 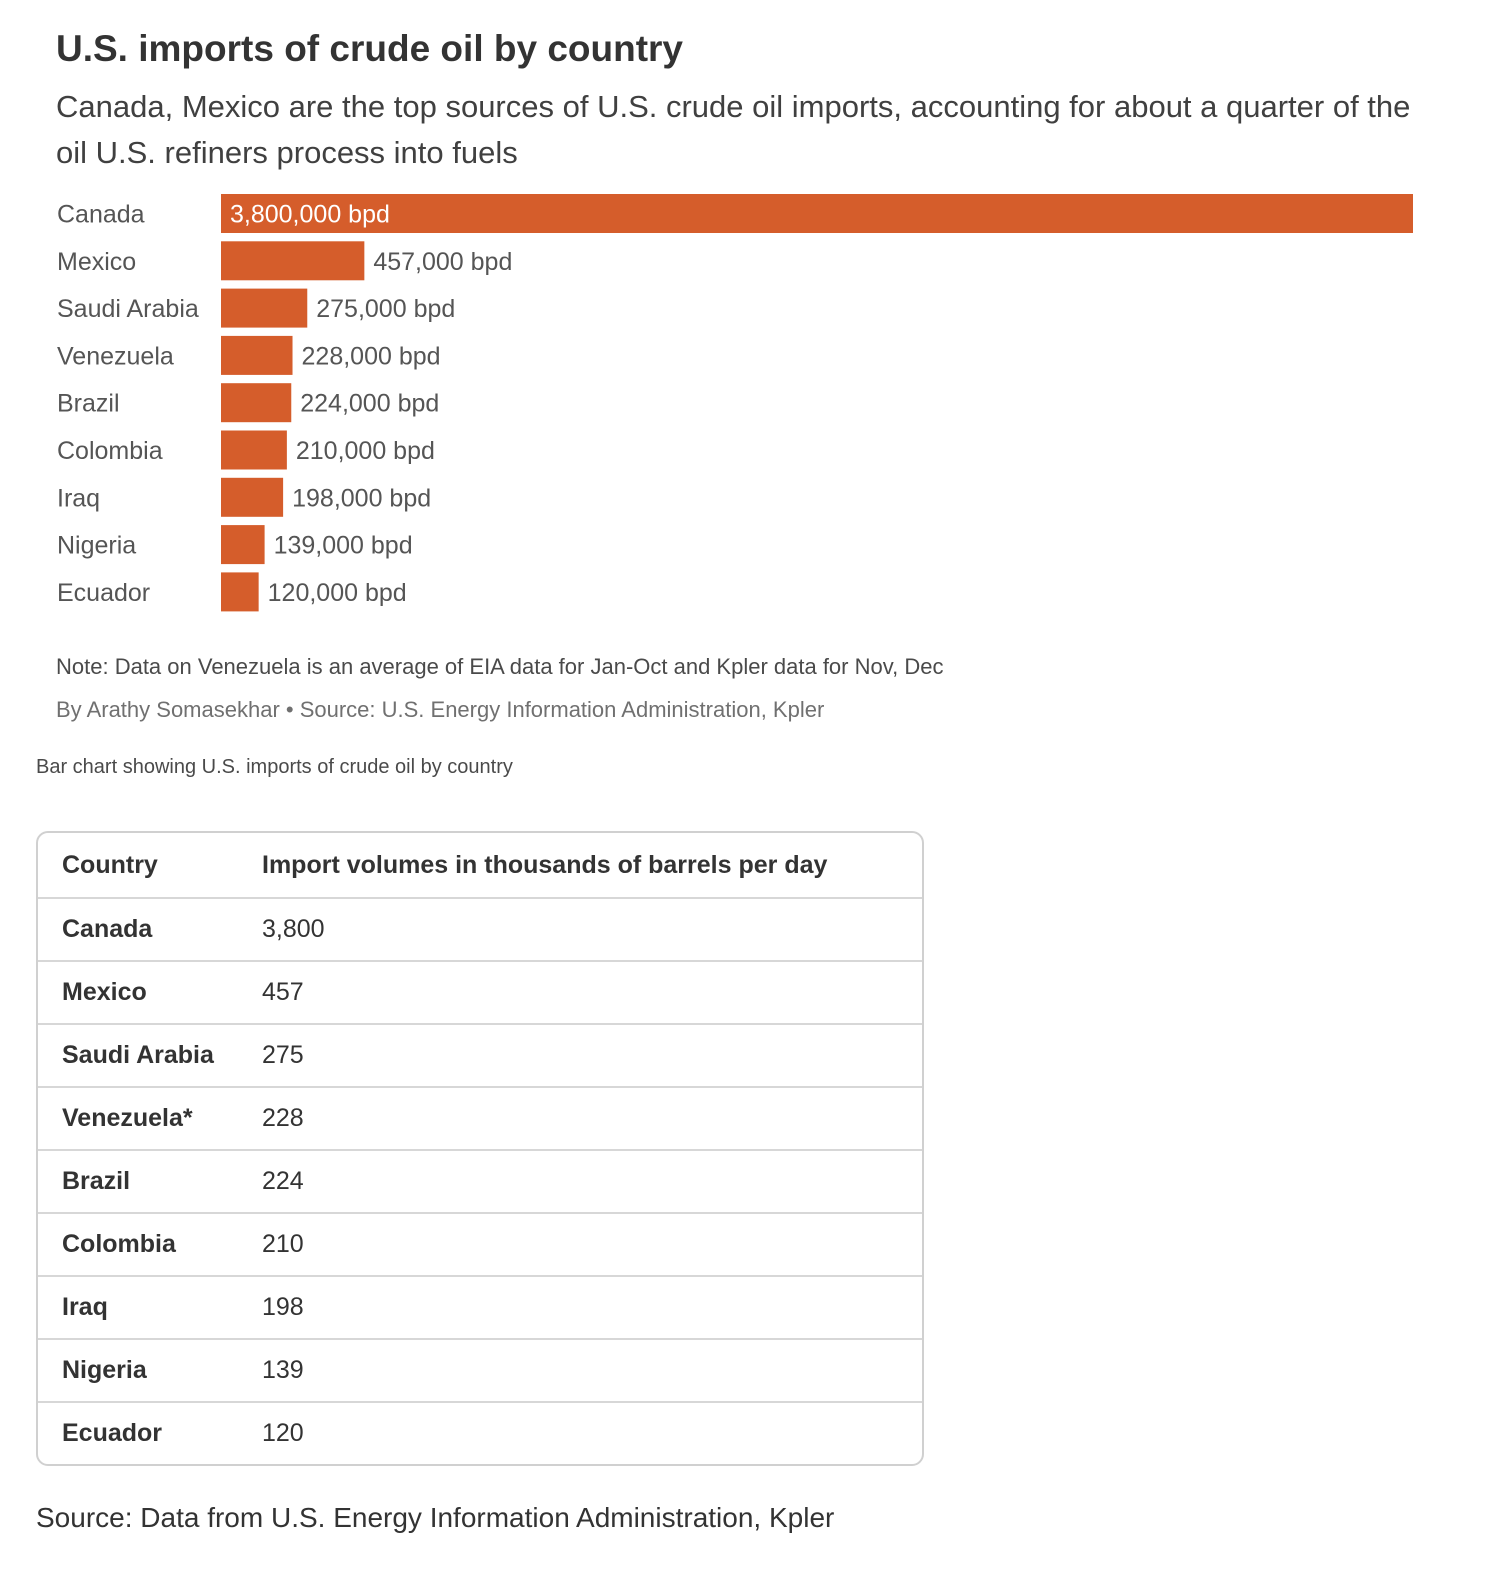 I want to click on table-cell-country: Brazil, so click(x=138, y=1182).